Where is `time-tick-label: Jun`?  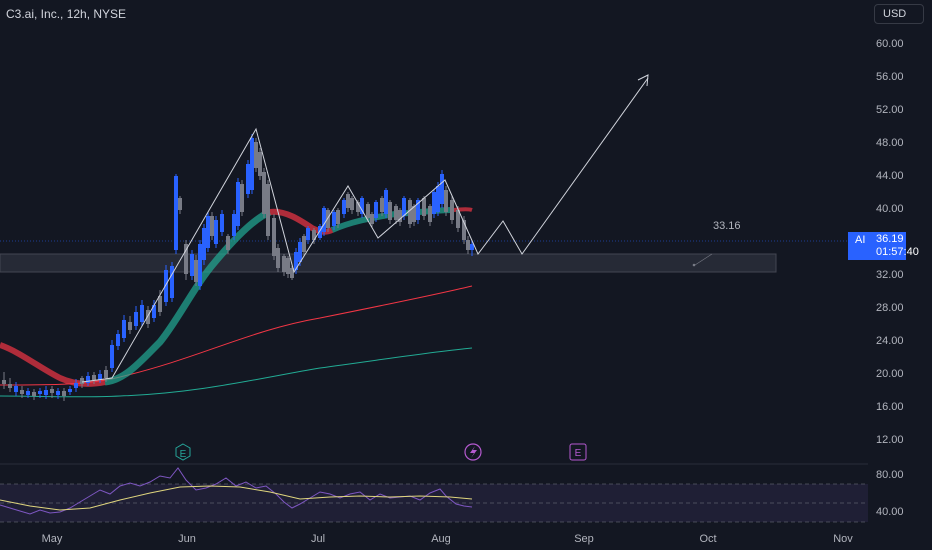
time-tick-label: Jun is located at coordinates (187, 539).